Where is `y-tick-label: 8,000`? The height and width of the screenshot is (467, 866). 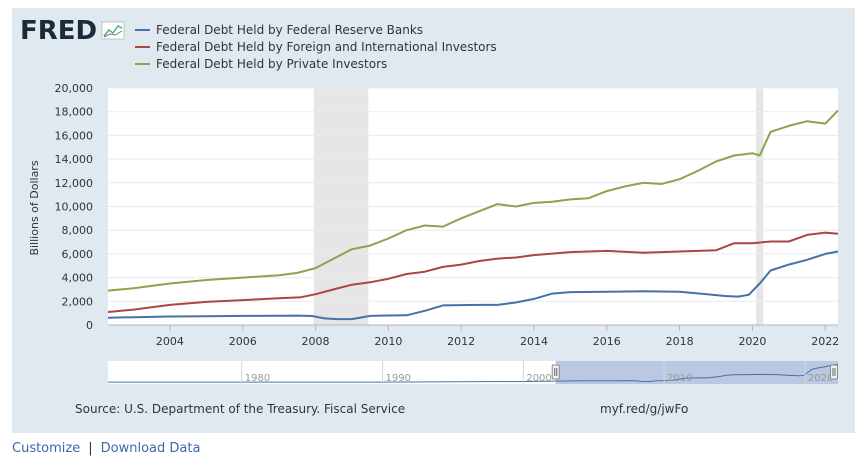 y-tick-label: 8,000 is located at coordinates (78, 230).